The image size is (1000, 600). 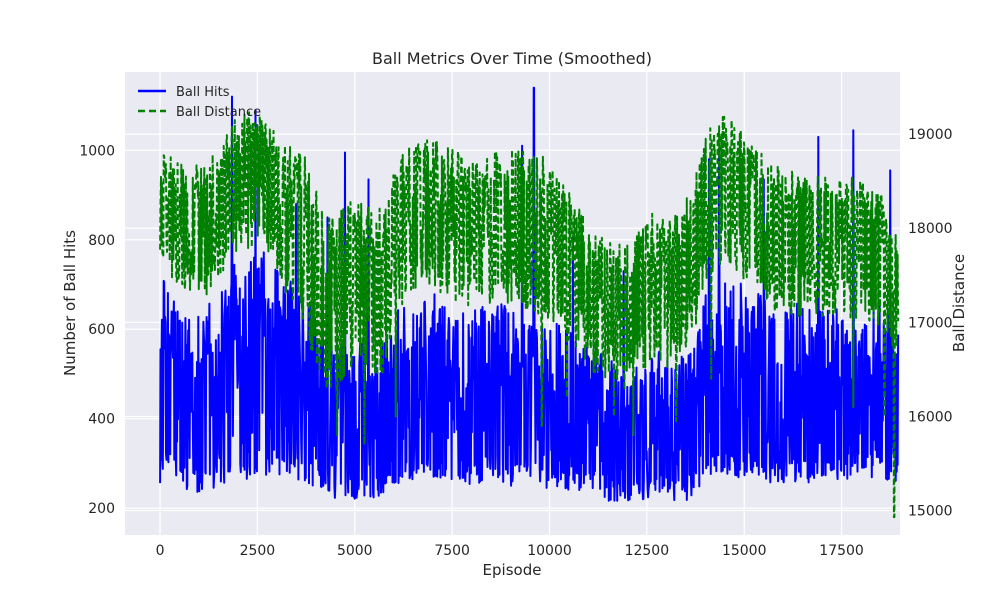 I want to click on y-left-axis-ticks: 200 400 600 800 1000, so click(x=97, y=330).